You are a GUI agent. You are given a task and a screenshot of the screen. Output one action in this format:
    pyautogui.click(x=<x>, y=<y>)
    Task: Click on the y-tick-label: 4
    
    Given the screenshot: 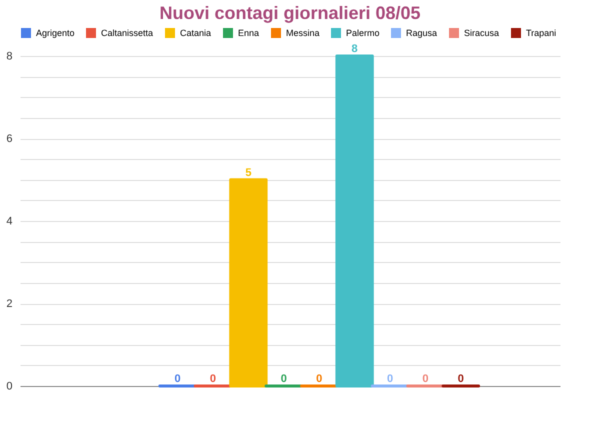 What is the action you would take?
    pyautogui.click(x=9, y=222)
    